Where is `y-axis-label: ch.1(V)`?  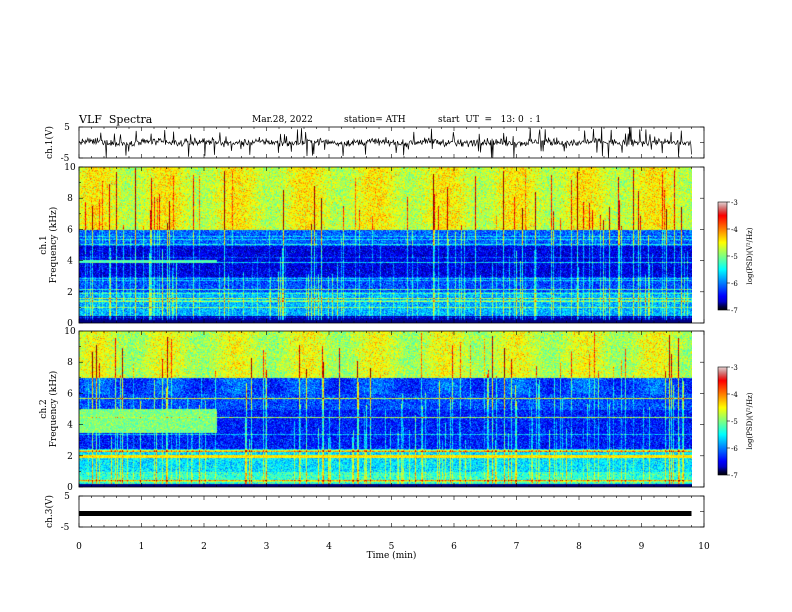
y-axis-label: ch.1(V) is located at coordinates (49, 142).